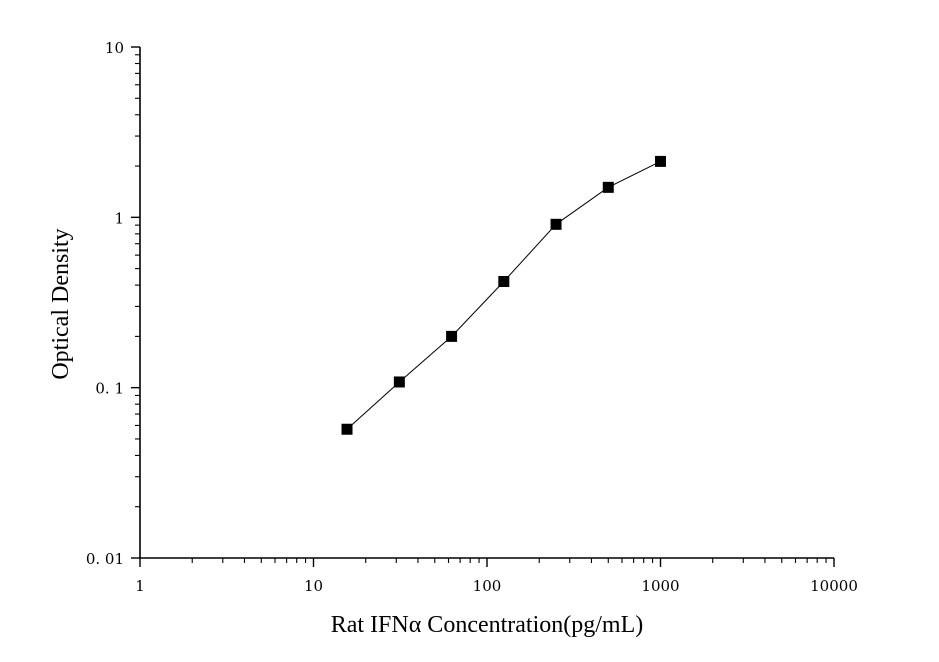 The image size is (939, 662). What do you see at coordinates (140, 586) in the screenshot?
I see `x-tick-label: 1` at bounding box center [140, 586].